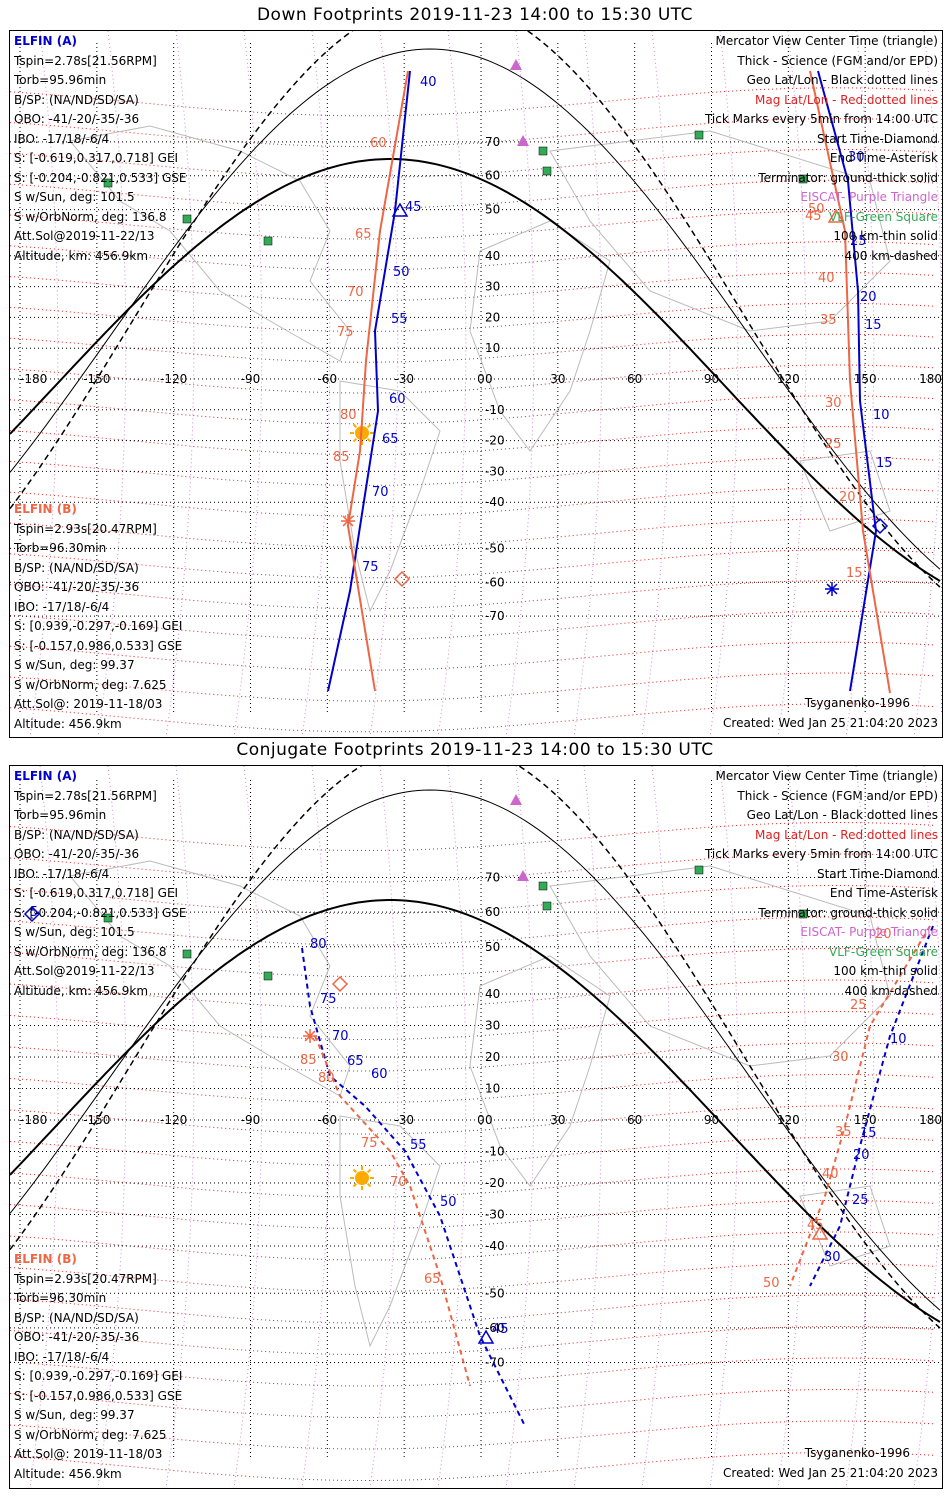 The width and height of the screenshot is (950, 1500). What do you see at coordinates (428, 82) in the screenshot?
I see `elfin-a-time-label: 40` at bounding box center [428, 82].